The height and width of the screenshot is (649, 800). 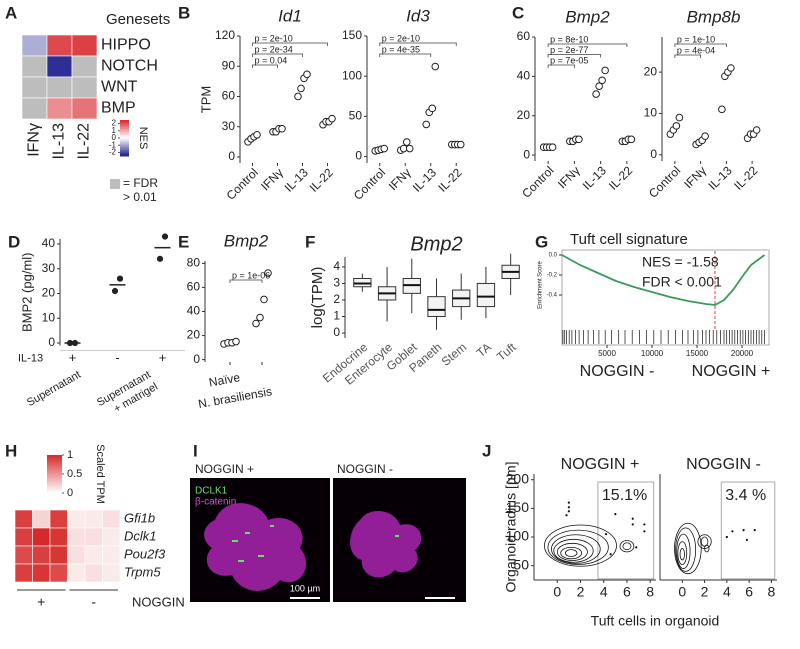 I want to click on y-tick-label: 40, so click(x=194, y=311).